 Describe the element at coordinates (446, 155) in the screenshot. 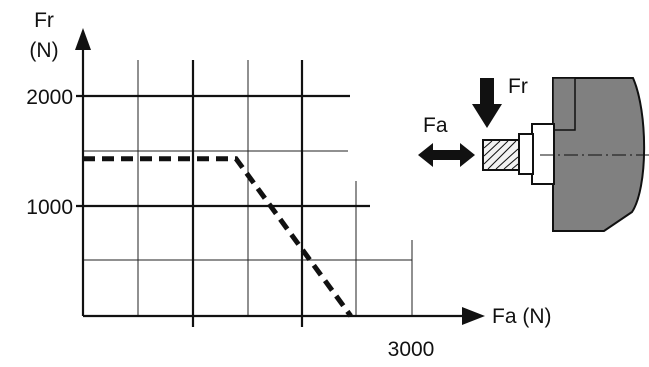

I see `fa-double-arrow-icon` at that location.